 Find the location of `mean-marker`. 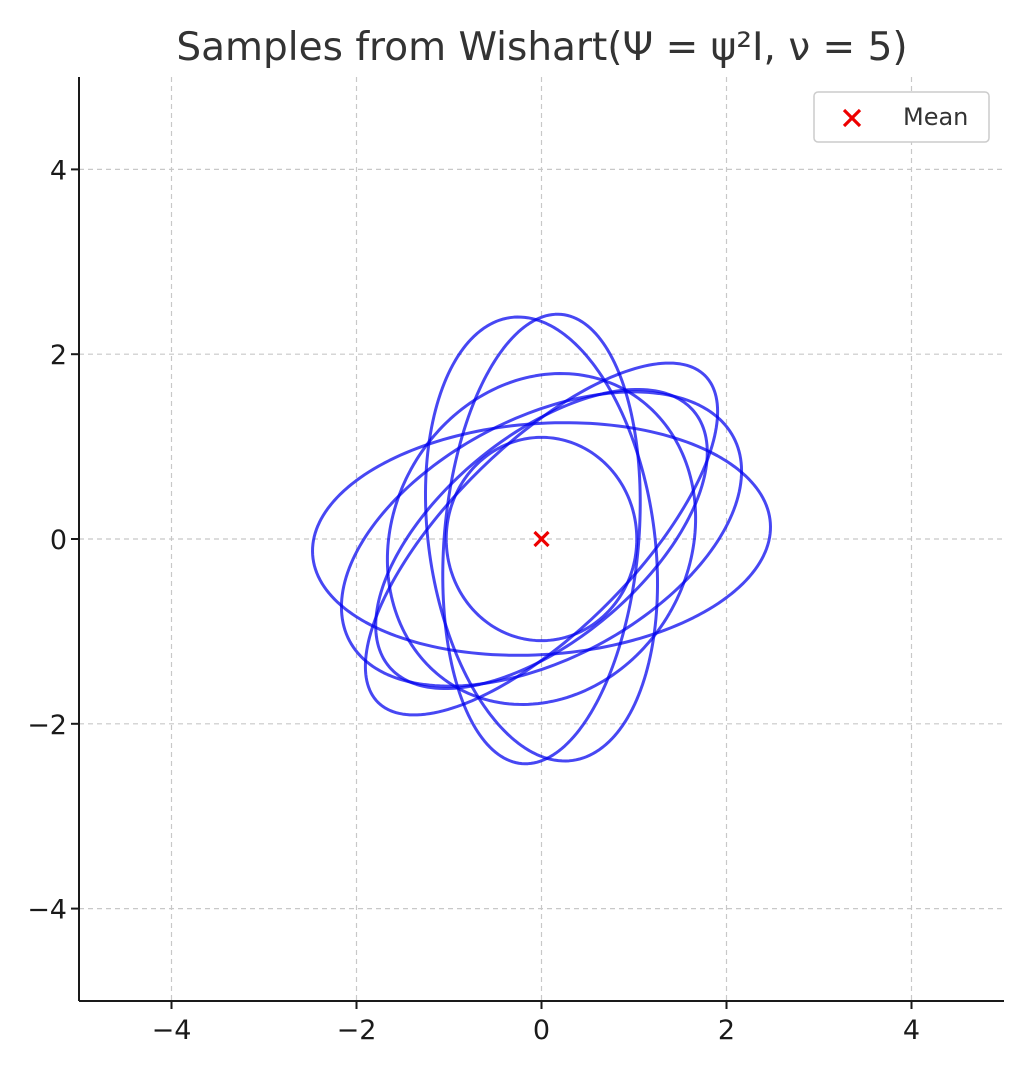

mean-marker is located at coordinates (541, 539).